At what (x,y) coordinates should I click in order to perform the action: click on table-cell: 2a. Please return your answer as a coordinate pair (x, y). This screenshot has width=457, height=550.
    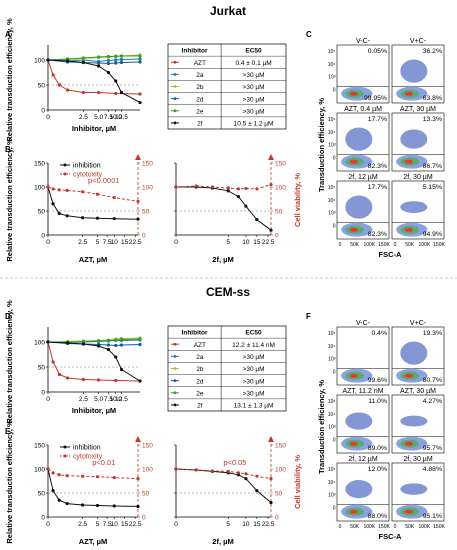
    Looking at the image, I should click on (200, 75).